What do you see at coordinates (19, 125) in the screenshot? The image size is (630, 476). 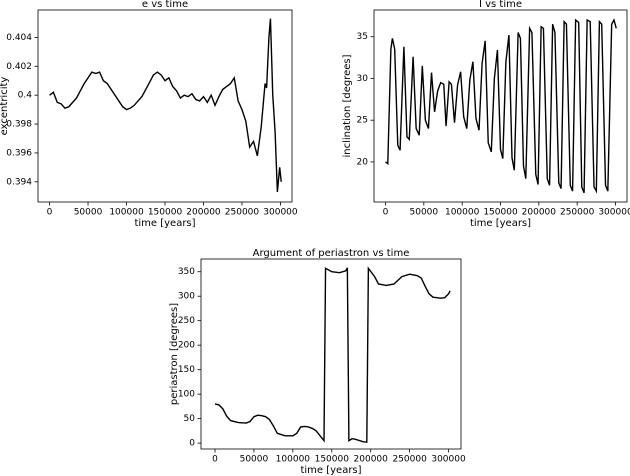 I see `y-tick-label: 0.398` at bounding box center [19, 125].